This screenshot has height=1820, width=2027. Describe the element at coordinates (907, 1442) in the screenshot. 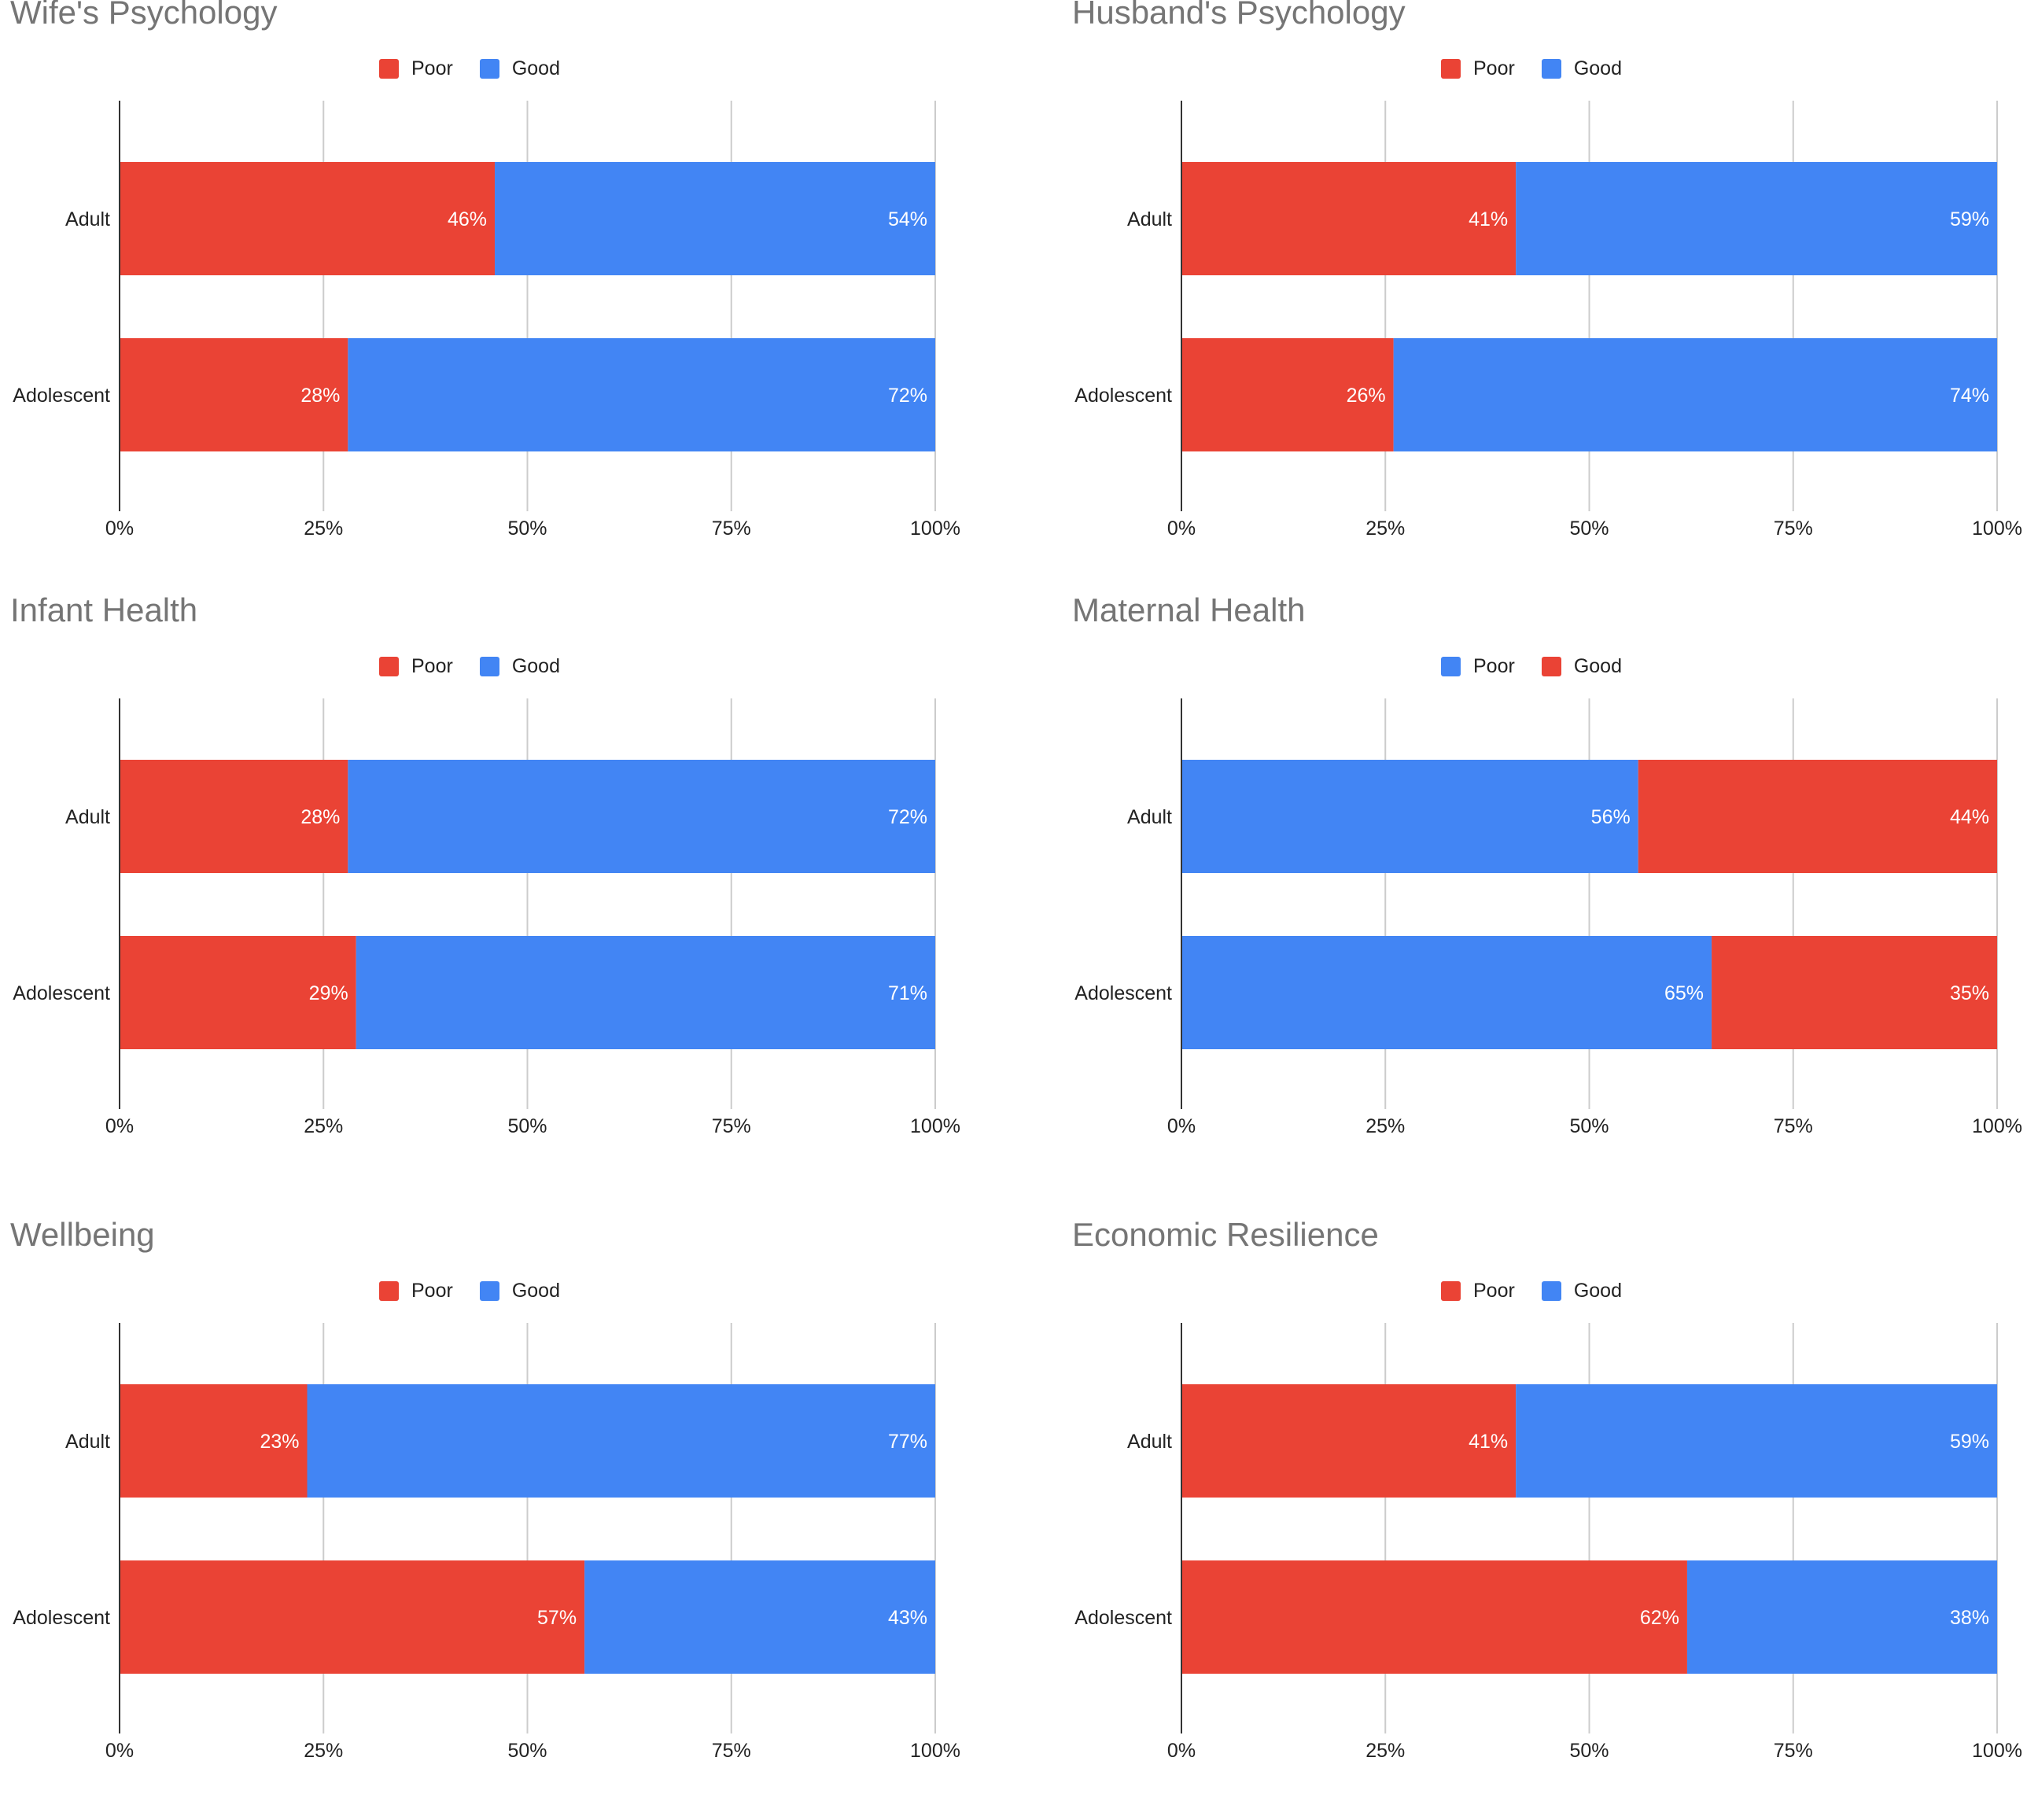

I see `data-label: 77%` at that location.